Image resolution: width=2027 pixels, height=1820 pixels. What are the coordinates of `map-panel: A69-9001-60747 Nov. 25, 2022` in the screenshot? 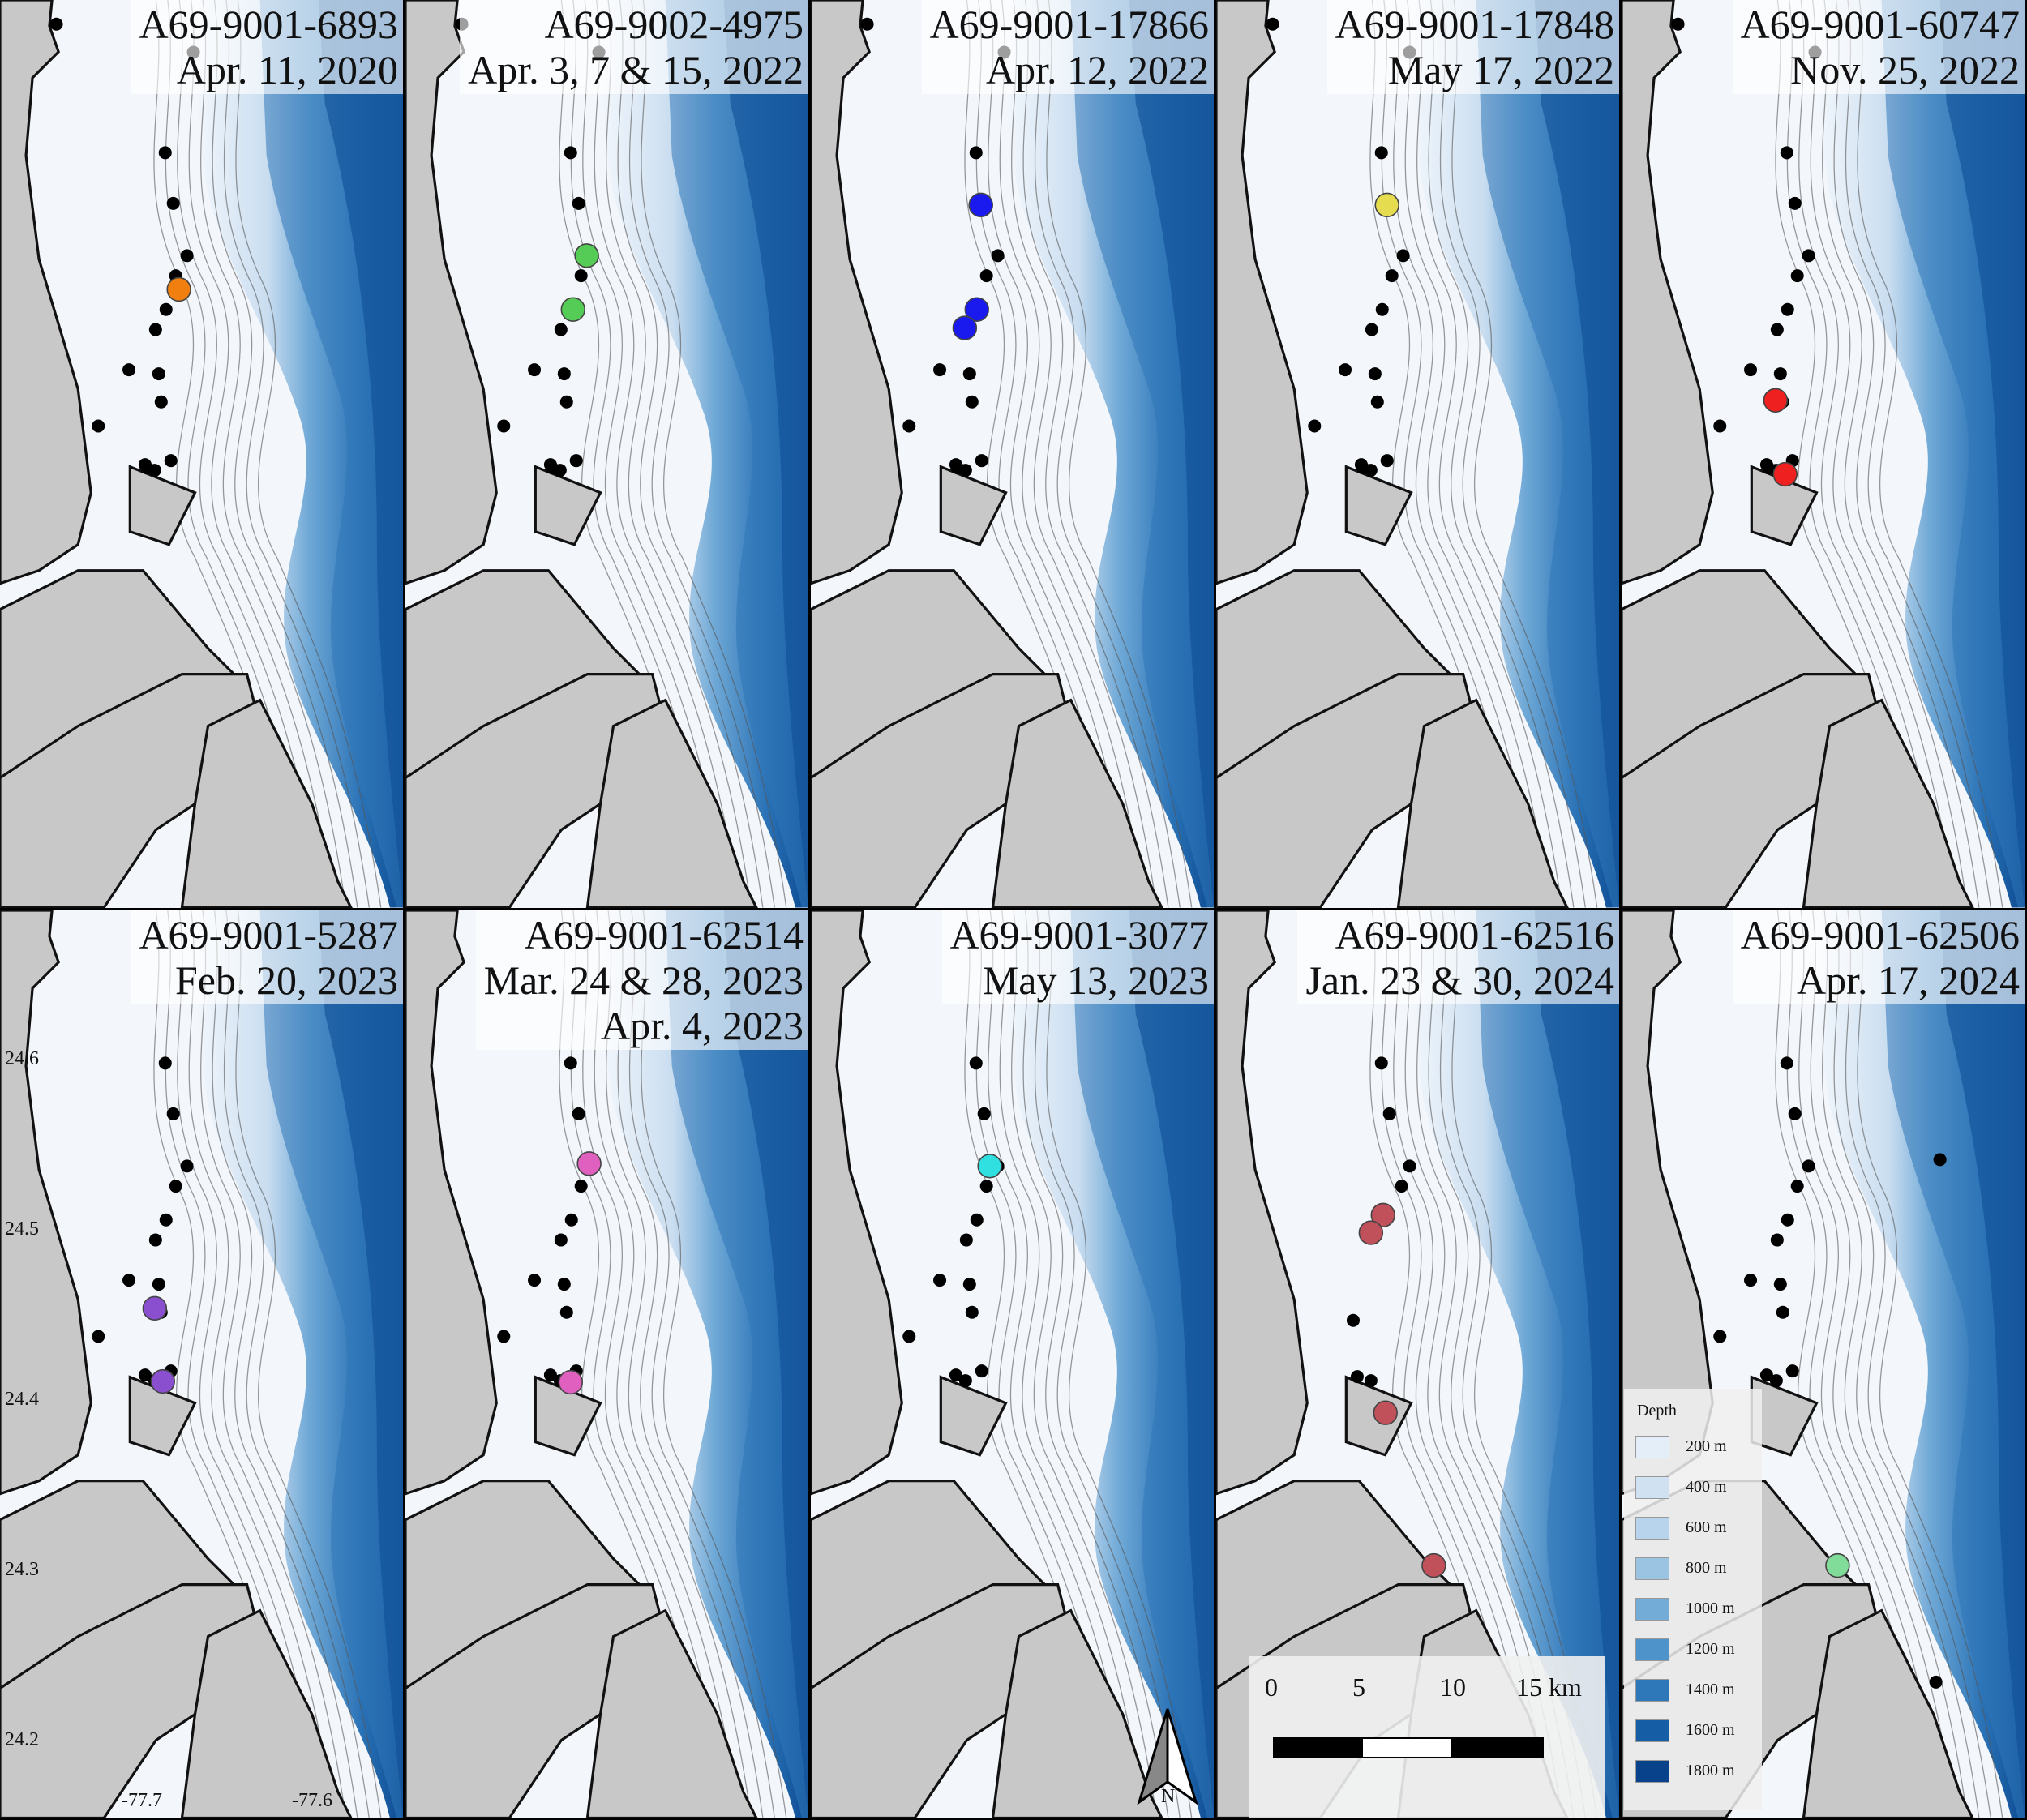 It's located at (1823, 455).